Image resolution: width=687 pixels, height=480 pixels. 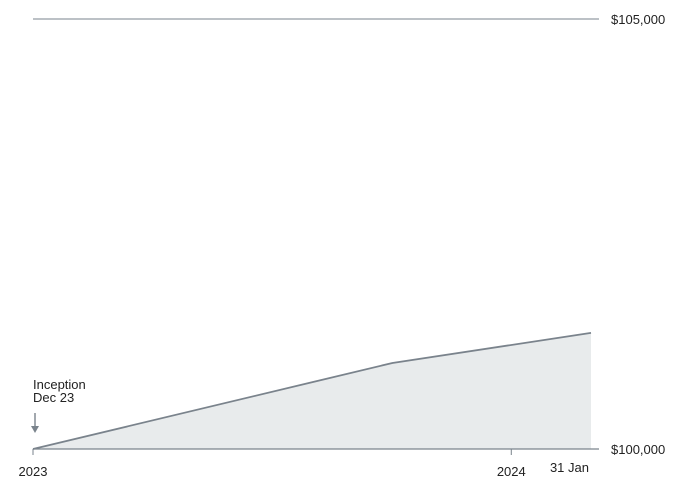 I want to click on annotation-line2: Dec 23, so click(x=53, y=397).